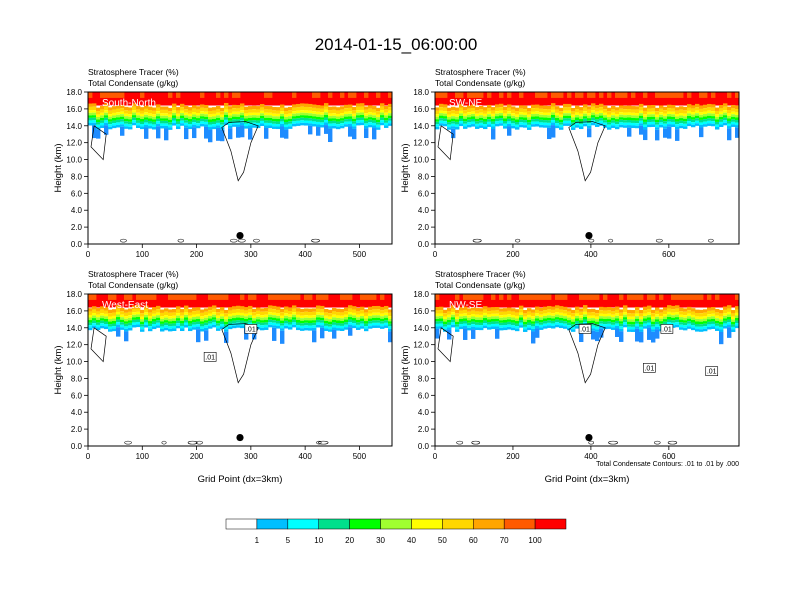  I want to click on x-axis-label: Grid Point (dx=3km), so click(587, 479).